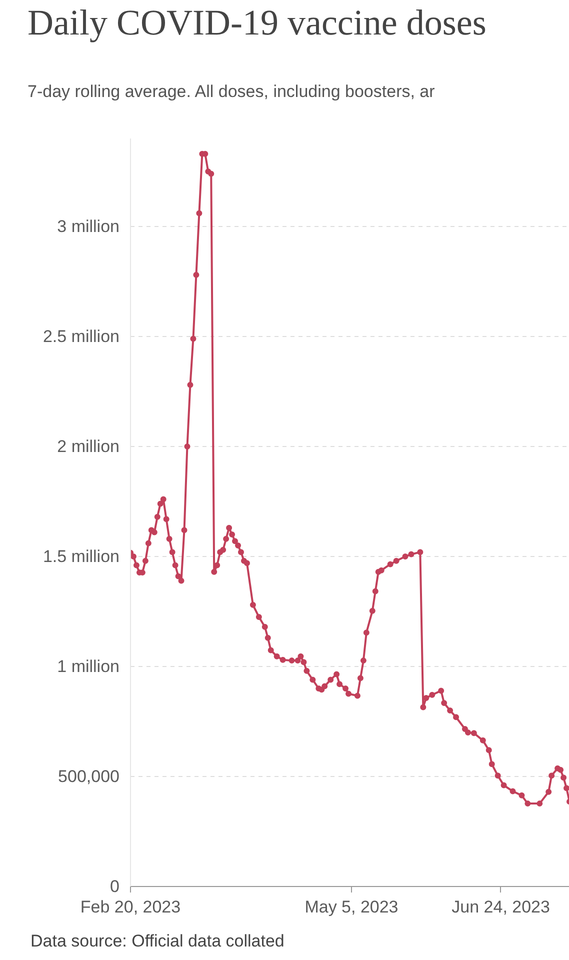 The height and width of the screenshot is (960, 569). I want to click on chart-title: Daily COVID-19 vaccine doses, so click(257, 22).